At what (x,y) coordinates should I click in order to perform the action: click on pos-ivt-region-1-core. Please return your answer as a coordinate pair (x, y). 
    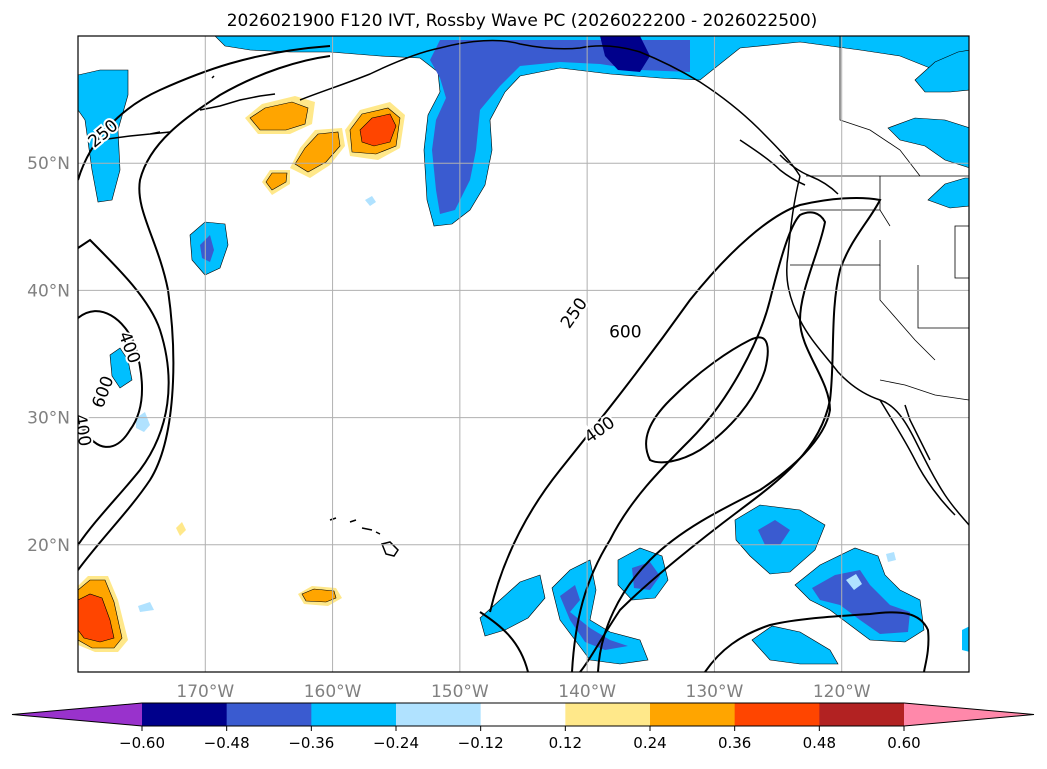
    Looking at the image, I should click on (279, 116).